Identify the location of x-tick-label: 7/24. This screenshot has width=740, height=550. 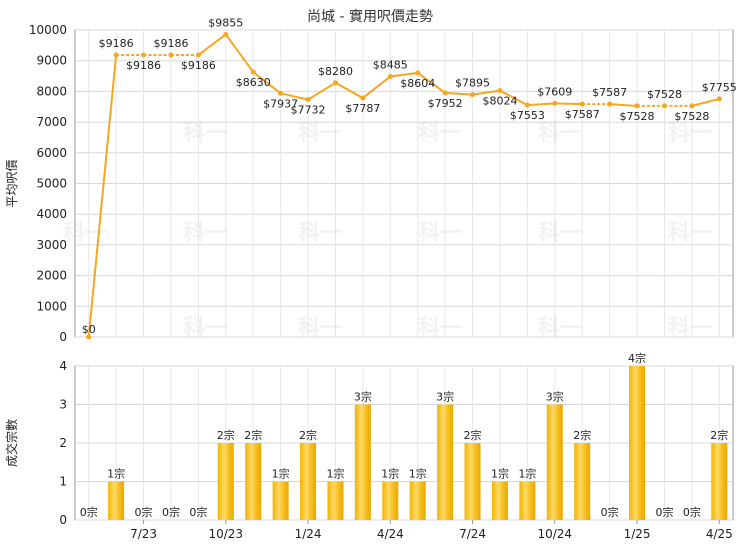
(472, 534).